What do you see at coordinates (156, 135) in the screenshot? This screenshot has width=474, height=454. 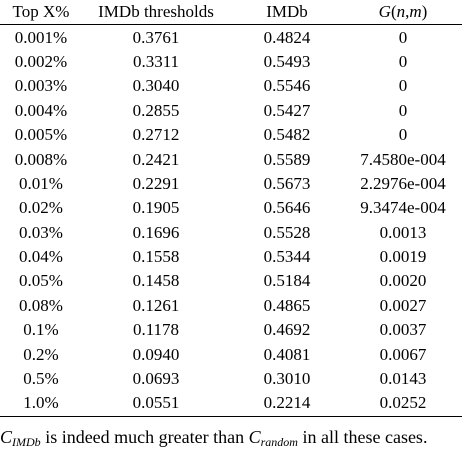 I see `cell-imdb-threshold: 0.2712` at bounding box center [156, 135].